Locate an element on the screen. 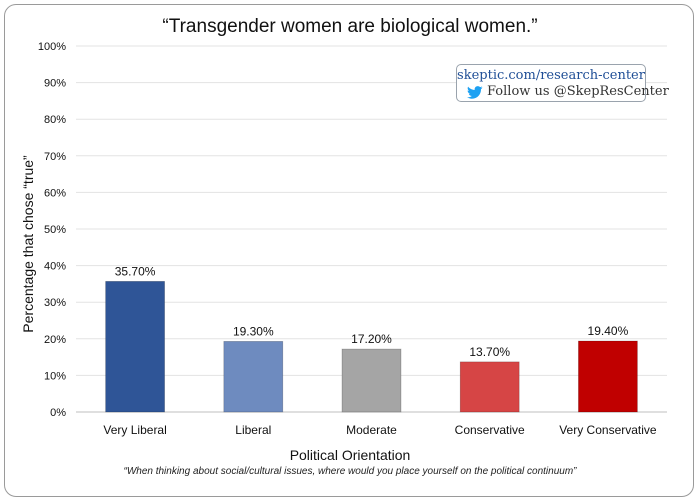 The width and height of the screenshot is (700, 503). bar-value-label: 13.70% is located at coordinates (489, 352).